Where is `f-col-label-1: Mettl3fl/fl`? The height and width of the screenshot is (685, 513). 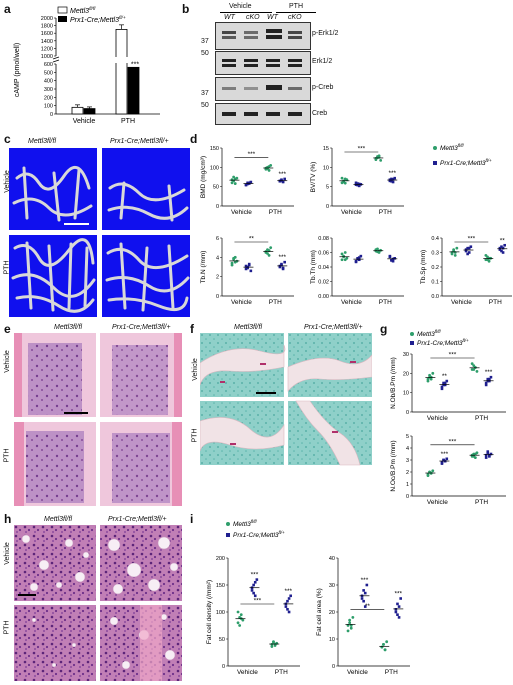
f-col-label-1: Mettl3fl/fl is located at coordinates (248, 327).